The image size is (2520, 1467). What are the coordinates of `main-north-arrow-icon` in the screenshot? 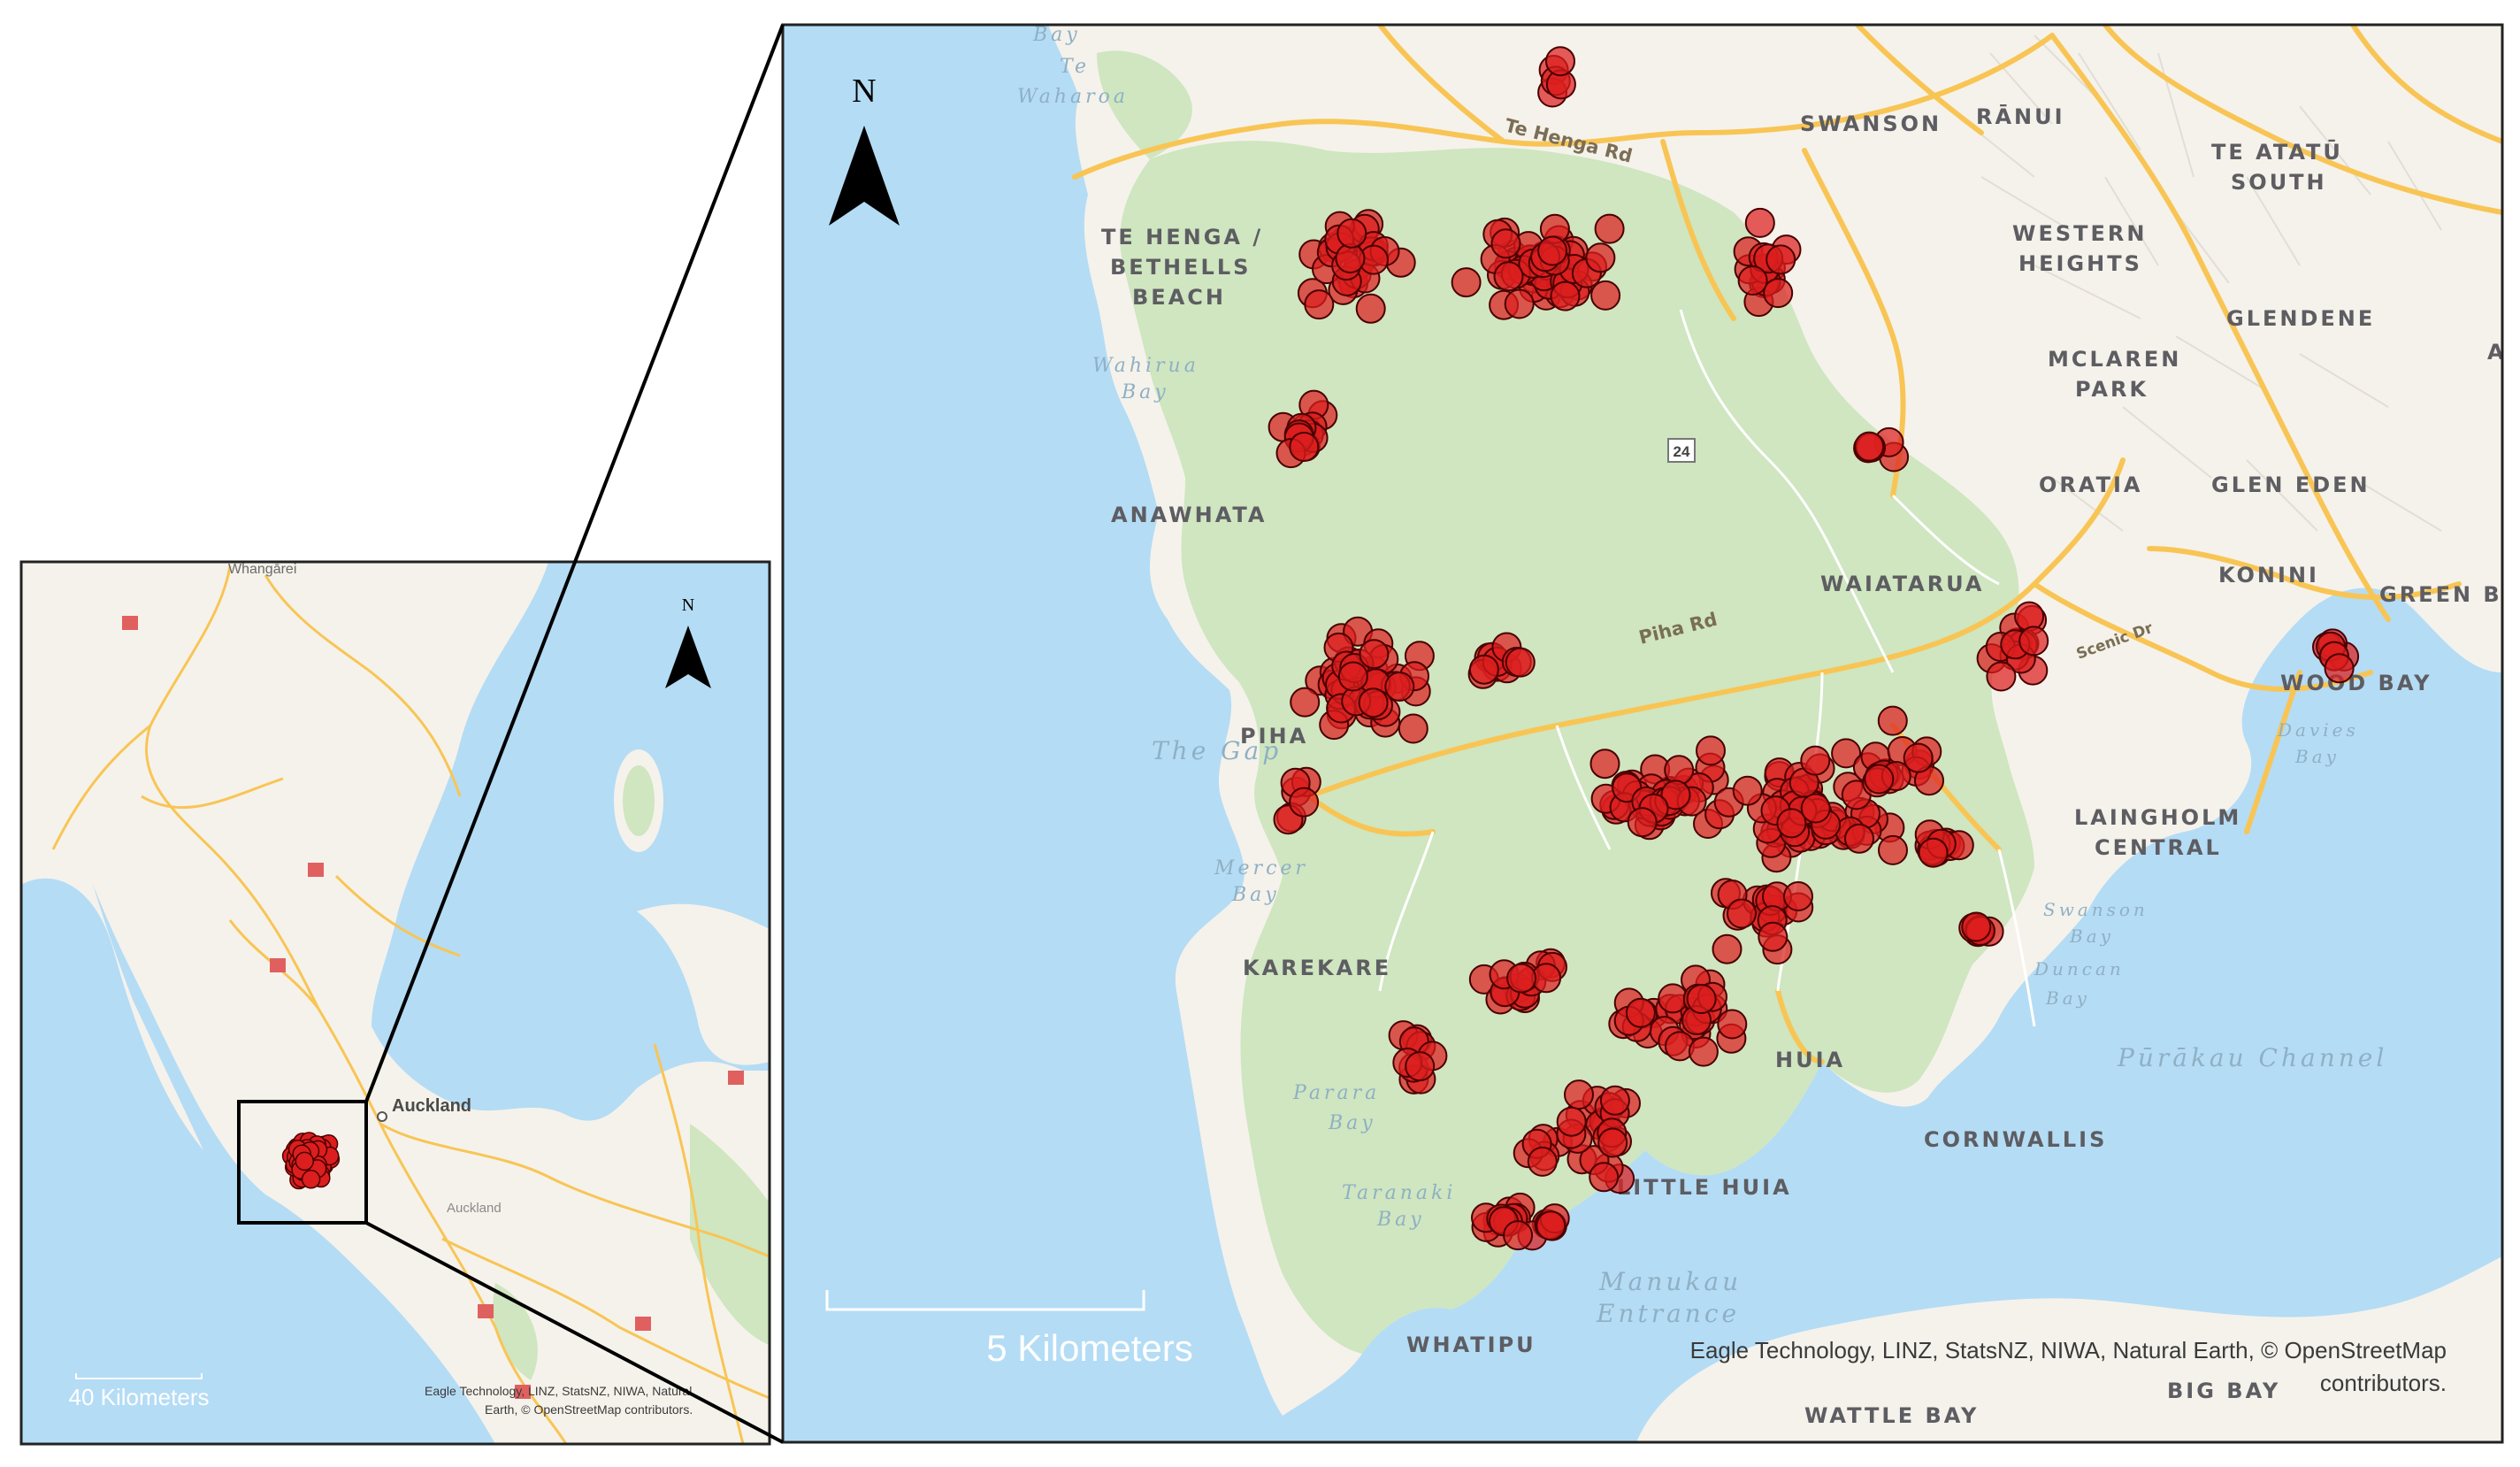 It's located at (864, 176).